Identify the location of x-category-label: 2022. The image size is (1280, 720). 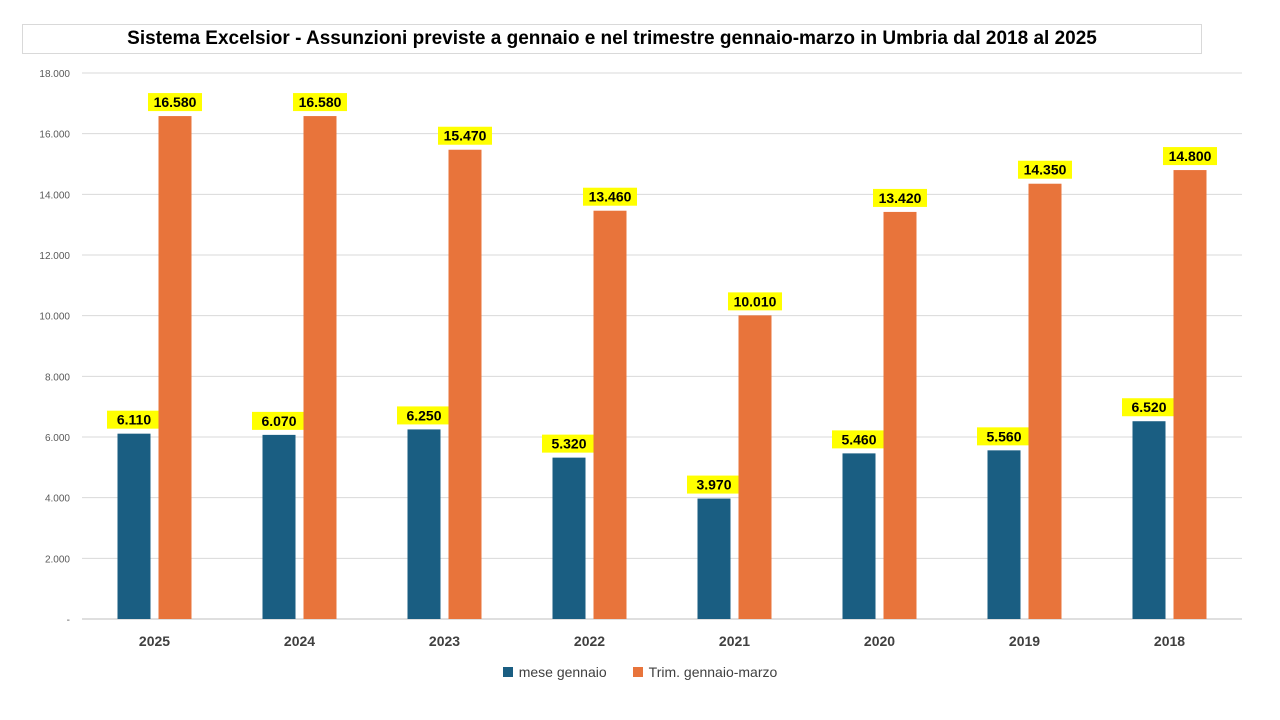
(589, 641).